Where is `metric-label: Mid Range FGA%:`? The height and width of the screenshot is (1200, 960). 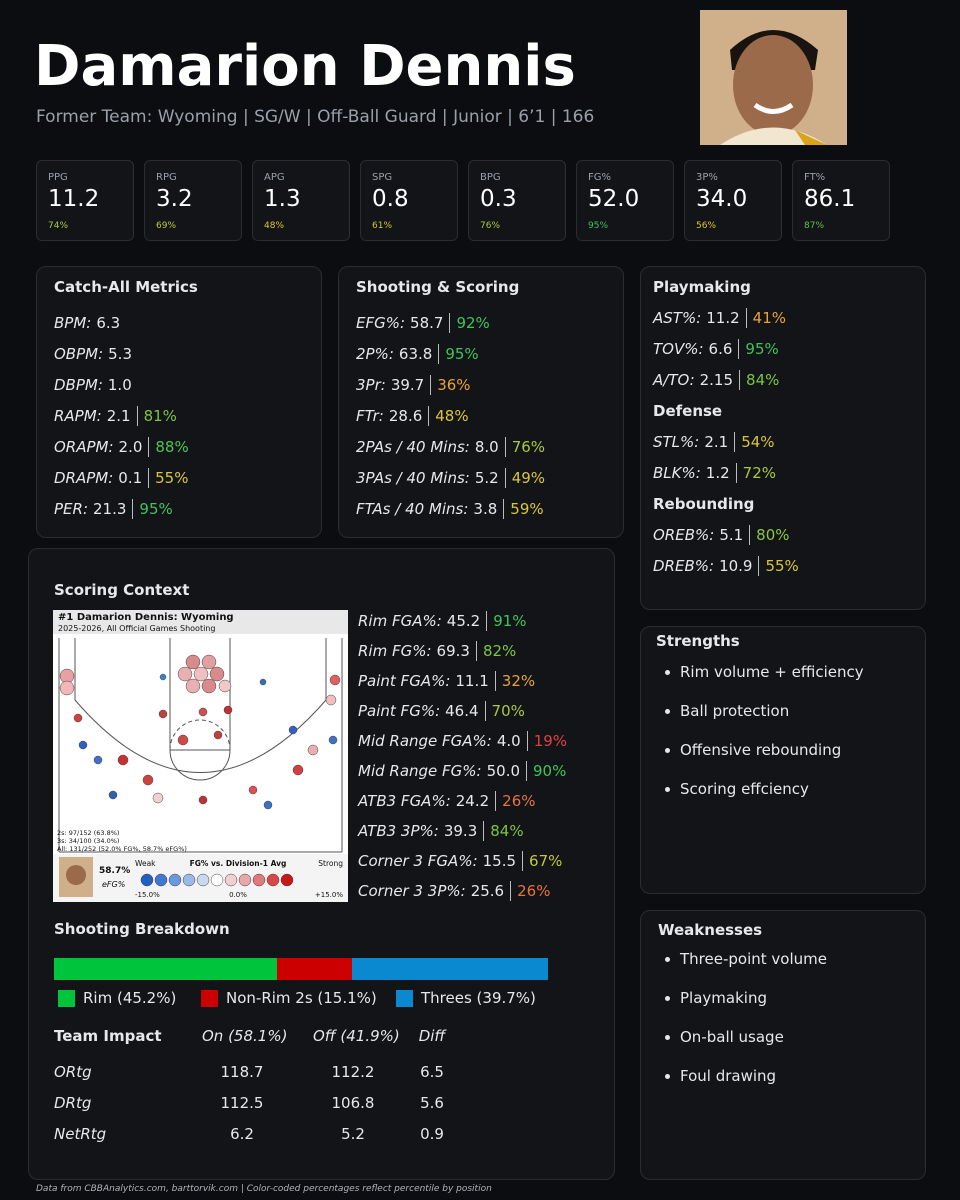
metric-label: Mid Range FGA%: is located at coordinates (425, 741).